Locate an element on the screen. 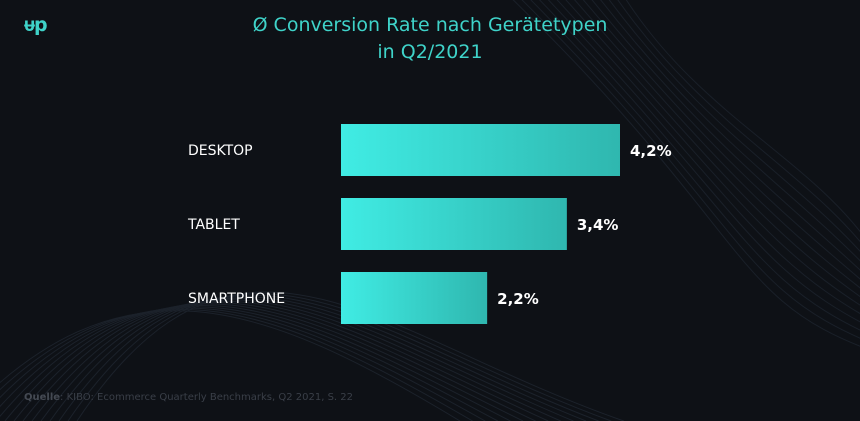 The width and height of the screenshot is (860, 421). source-label: Quelle is located at coordinates (42, 397).